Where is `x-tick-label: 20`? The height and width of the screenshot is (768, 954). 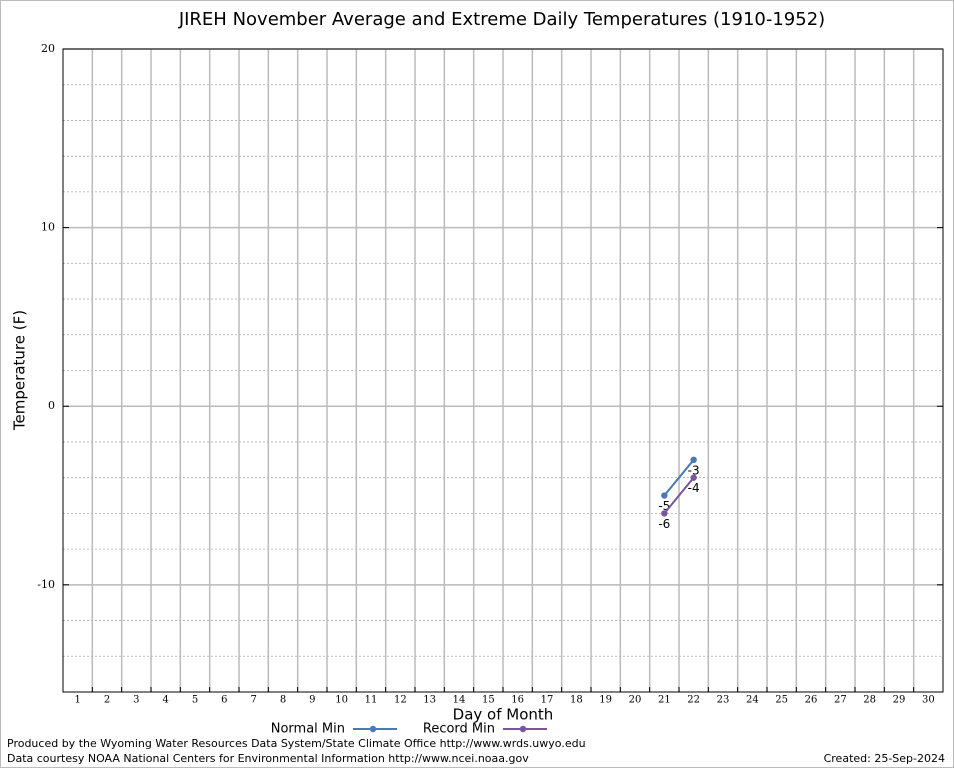
x-tick-label: 20 is located at coordinates (635, 700).